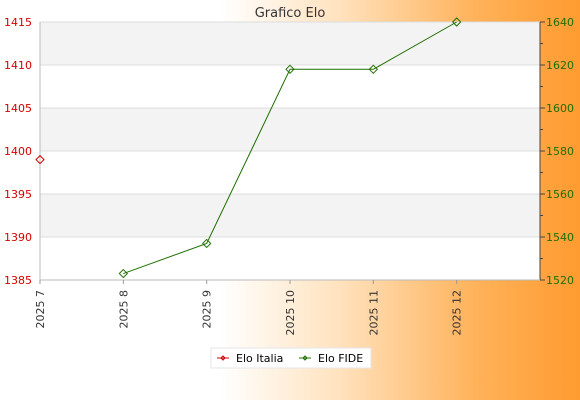  Describe the element at coordinates (18, 65) in the screenshot. I see `y-left-tick-label: 1410` at that location.